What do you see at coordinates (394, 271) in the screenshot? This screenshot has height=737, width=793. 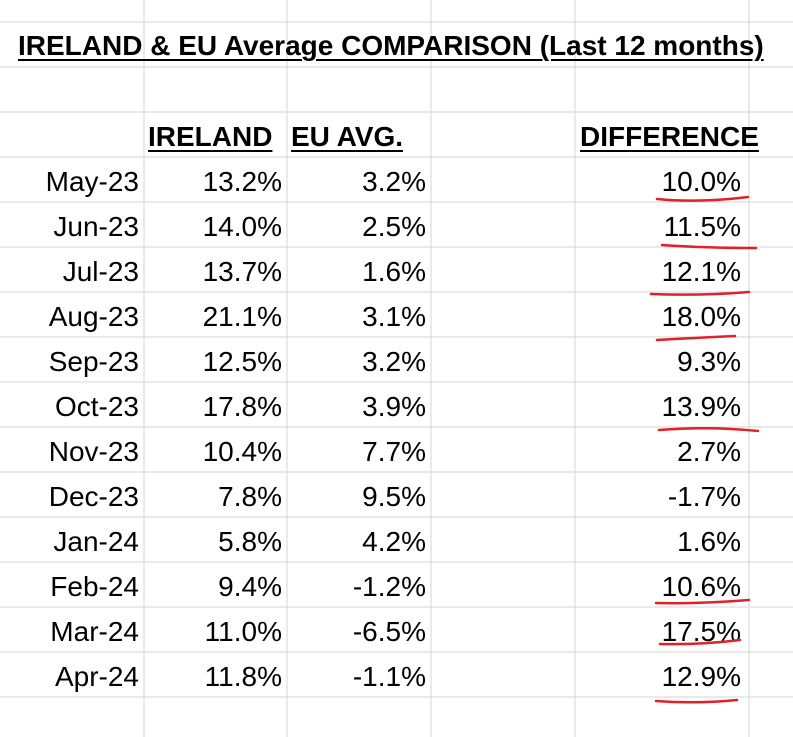 I see `cell-eu-avg: 1.6%` at bounding box center [394, 271].